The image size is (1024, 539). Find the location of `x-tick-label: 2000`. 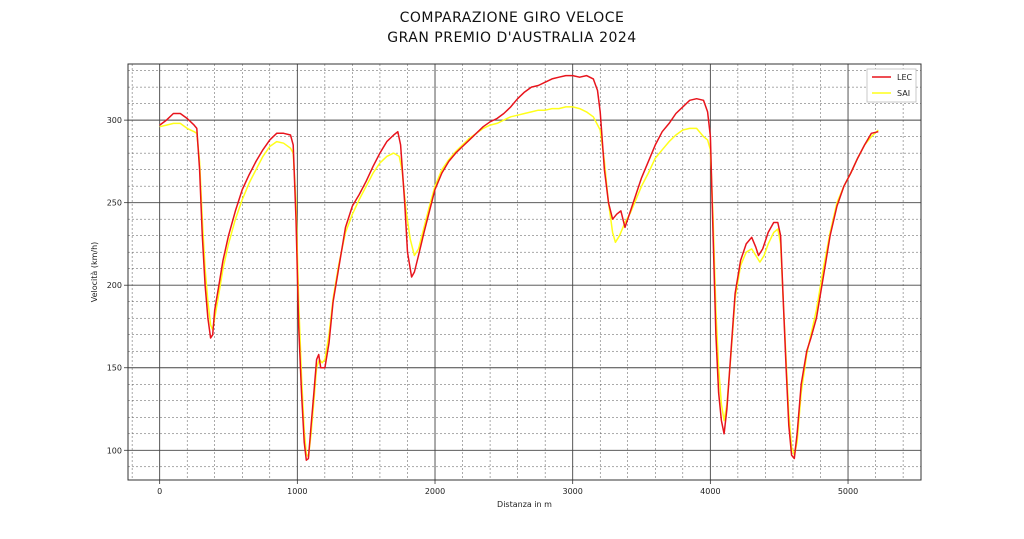

x-tick-label: 2000 is located at coordinates (435, 491).